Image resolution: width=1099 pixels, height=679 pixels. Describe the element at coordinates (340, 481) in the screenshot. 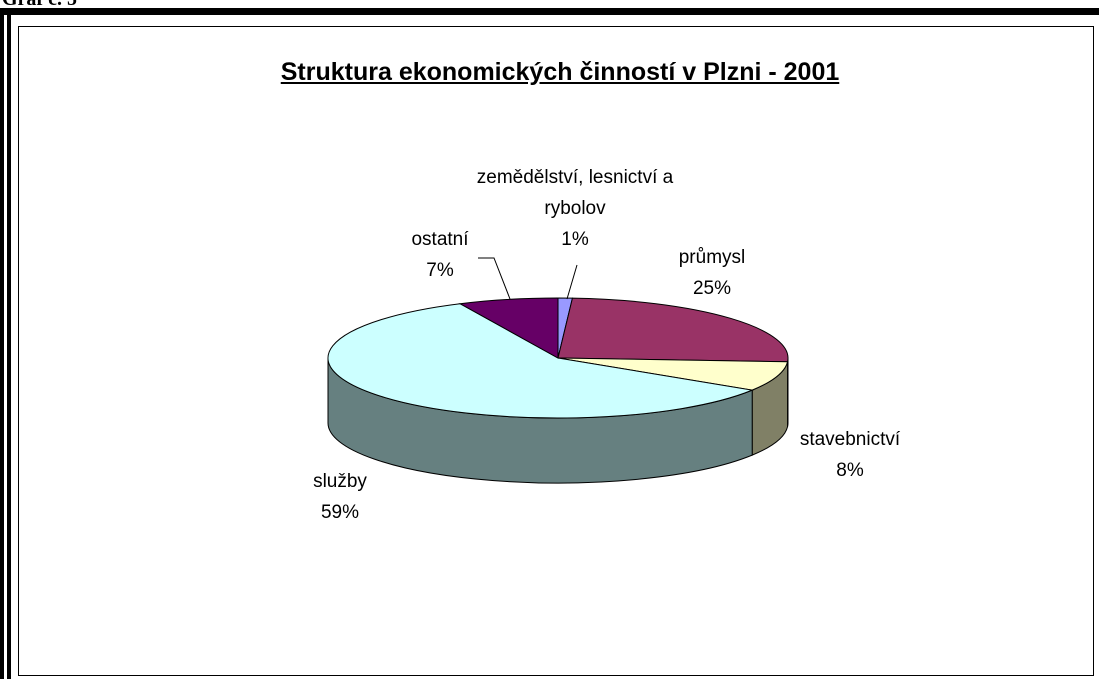

I see `category-label: služby` at that location.